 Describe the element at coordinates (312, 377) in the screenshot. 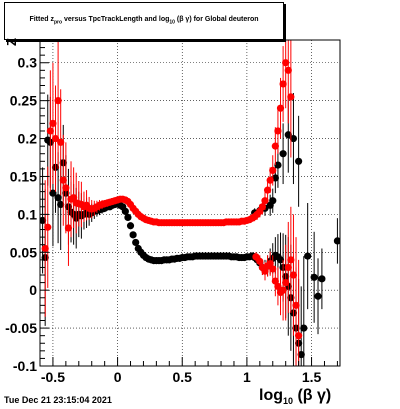

I see `x-tick-label: 1.5` at that location.